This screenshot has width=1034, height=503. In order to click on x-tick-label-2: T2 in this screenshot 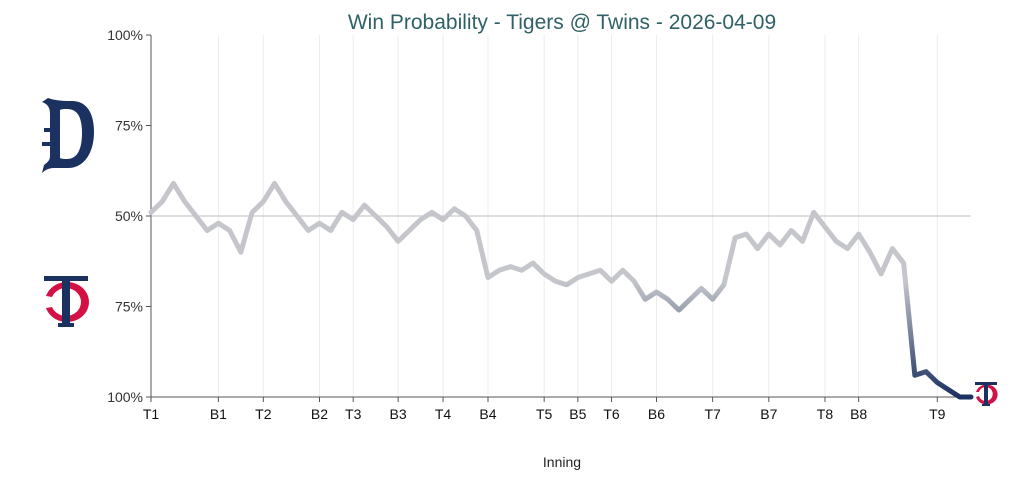, I will do `click(263, 414)`.